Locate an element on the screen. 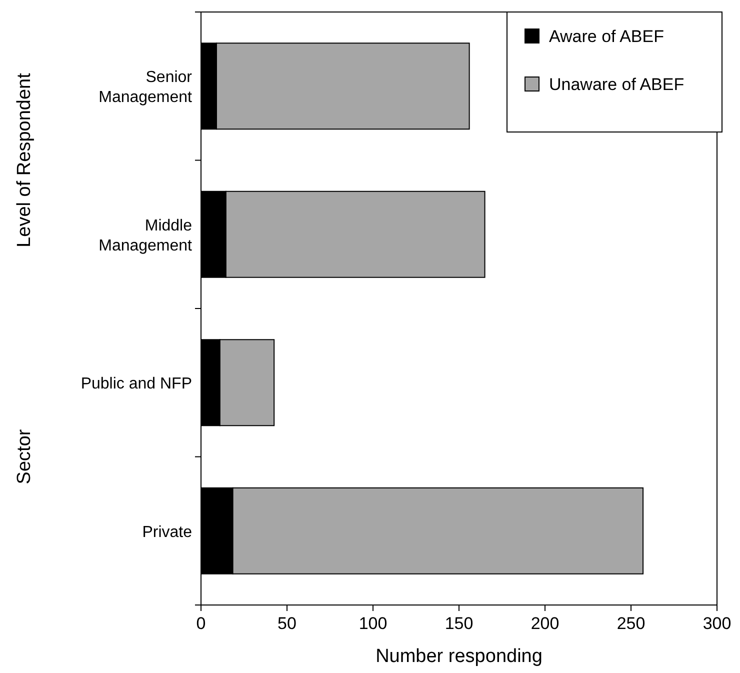  y-tick-label: Private is located at coordinates (167, 532).